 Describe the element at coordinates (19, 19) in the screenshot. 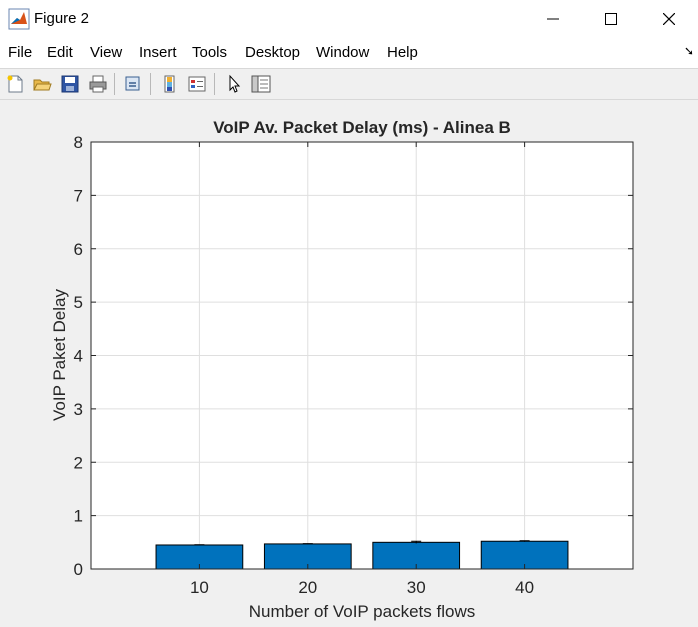

I see `matlab-logo-icon` at that location.